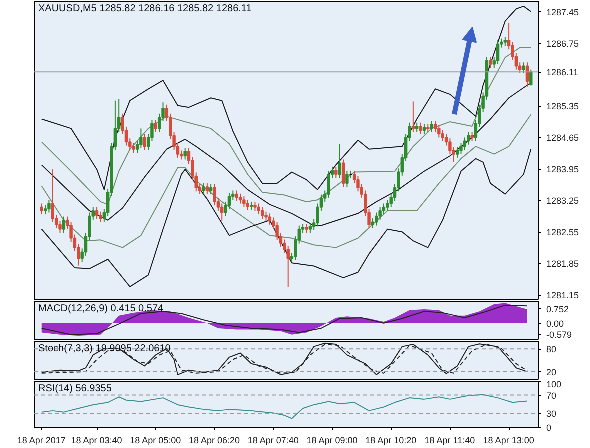 Image resolution: width=590 pixels, height=448 pixels. Describe the element at coordinates (549, 428) in the screenshot. I see `y-tick-label: 0` at that location.